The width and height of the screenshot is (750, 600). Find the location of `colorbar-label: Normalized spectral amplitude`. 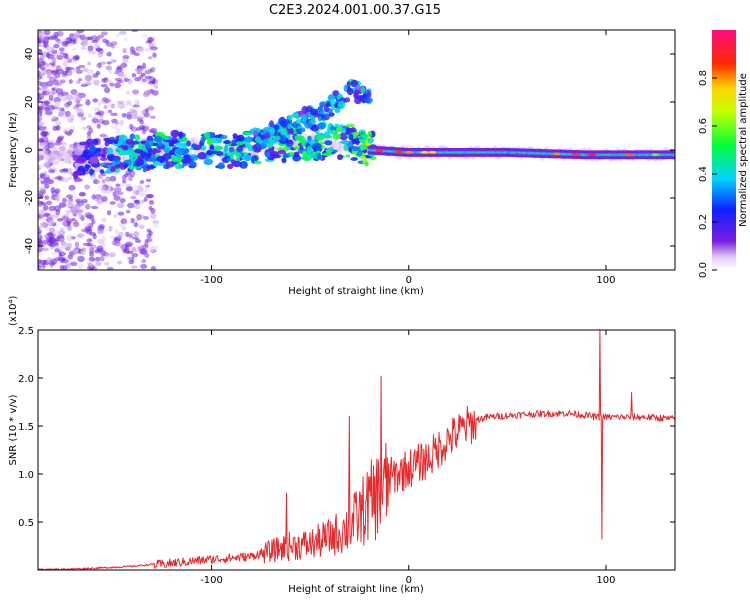

colorbar-label: Normalized spectral amplitude is located at coordinates (743, 150).